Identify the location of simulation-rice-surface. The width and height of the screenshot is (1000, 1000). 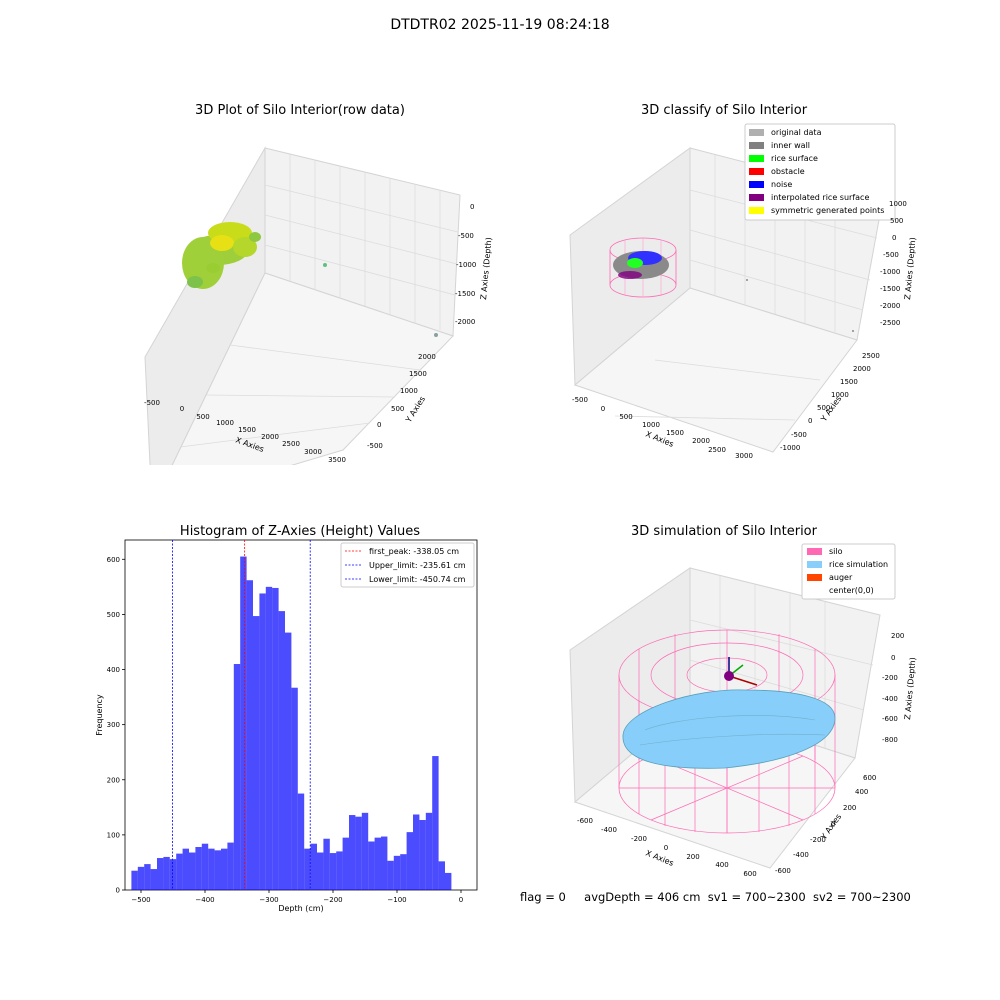
(729, 729).